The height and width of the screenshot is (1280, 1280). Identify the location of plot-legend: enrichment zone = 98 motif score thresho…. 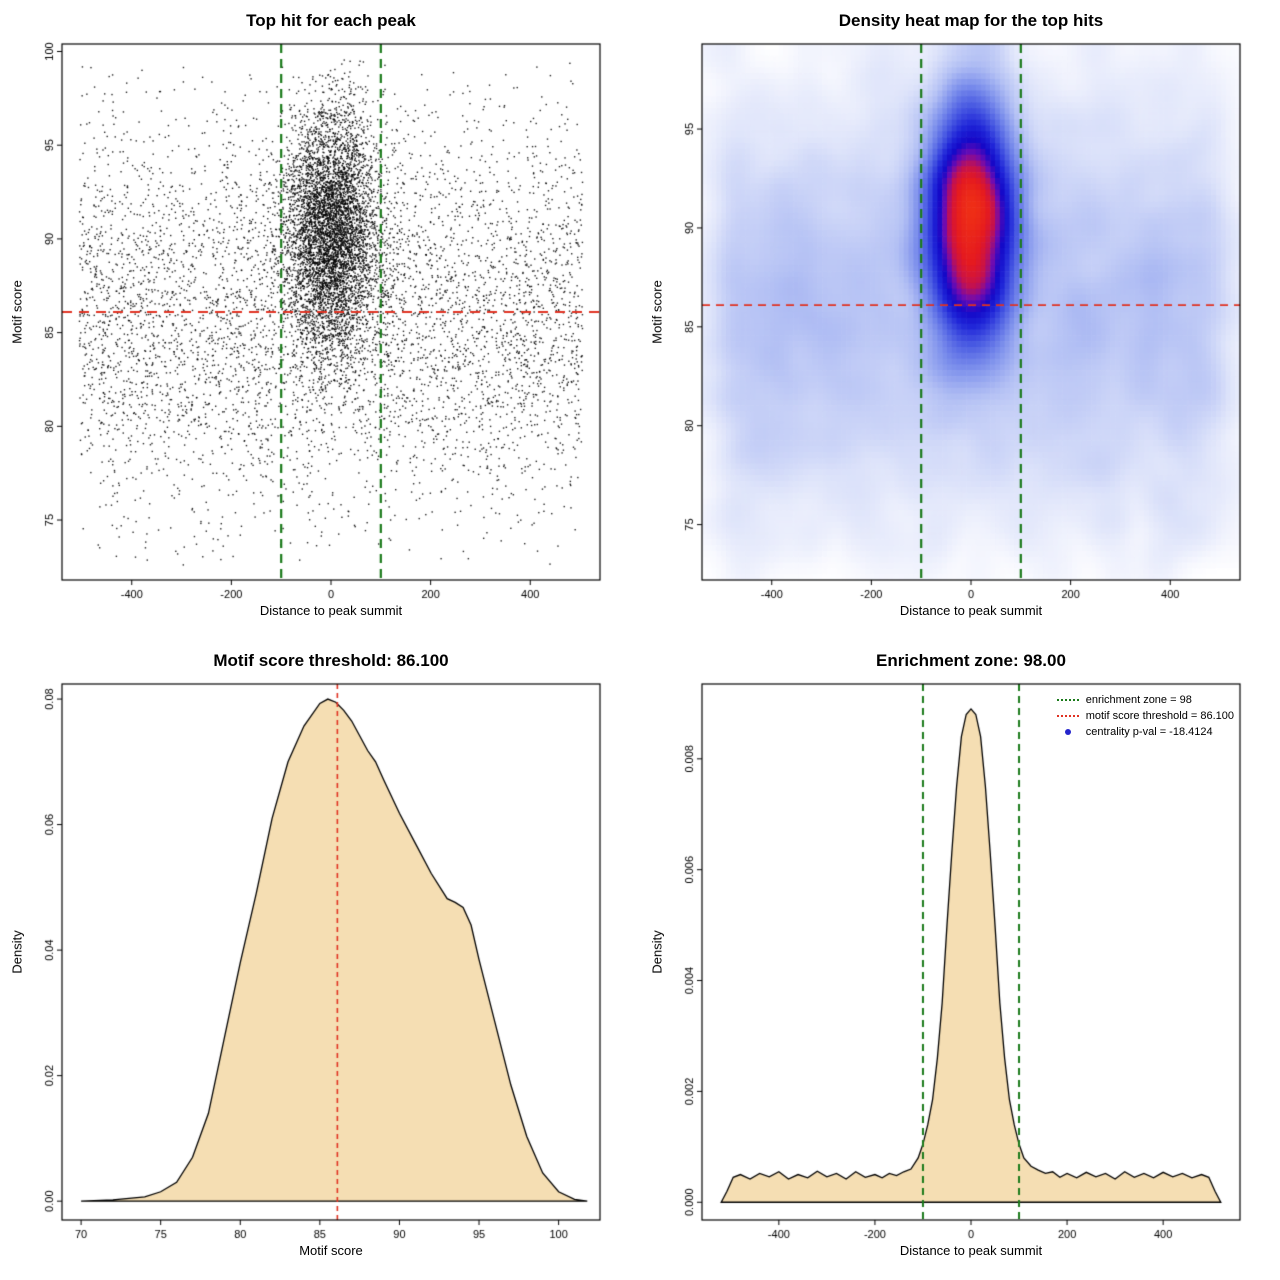
(1145, 716).